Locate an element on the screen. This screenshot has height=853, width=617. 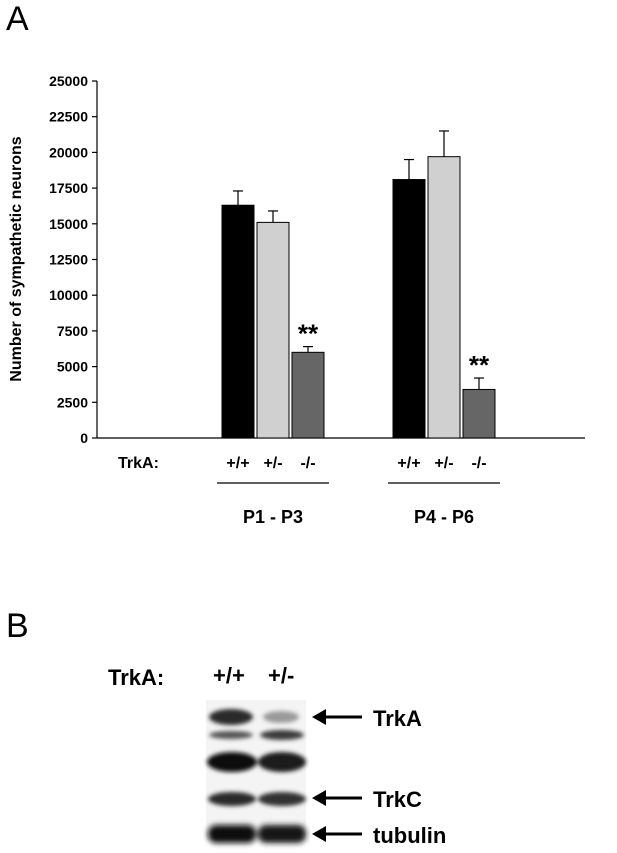
y-tick-label: 15000 is located at coordinates (68, 224).